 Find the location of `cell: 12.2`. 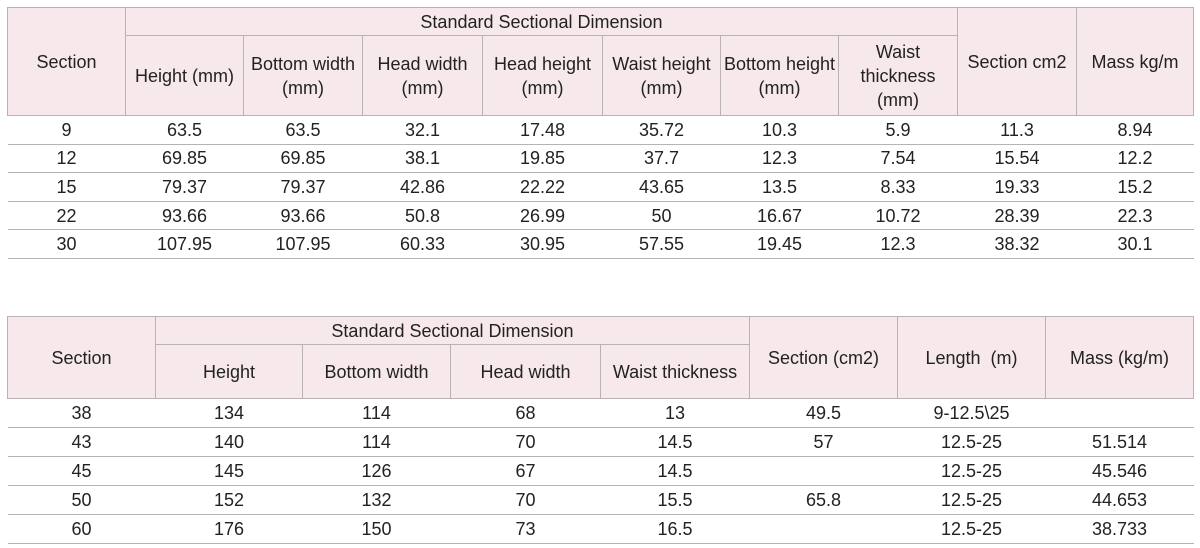

cell: 12.2 is located at coordinates (1135, 158).